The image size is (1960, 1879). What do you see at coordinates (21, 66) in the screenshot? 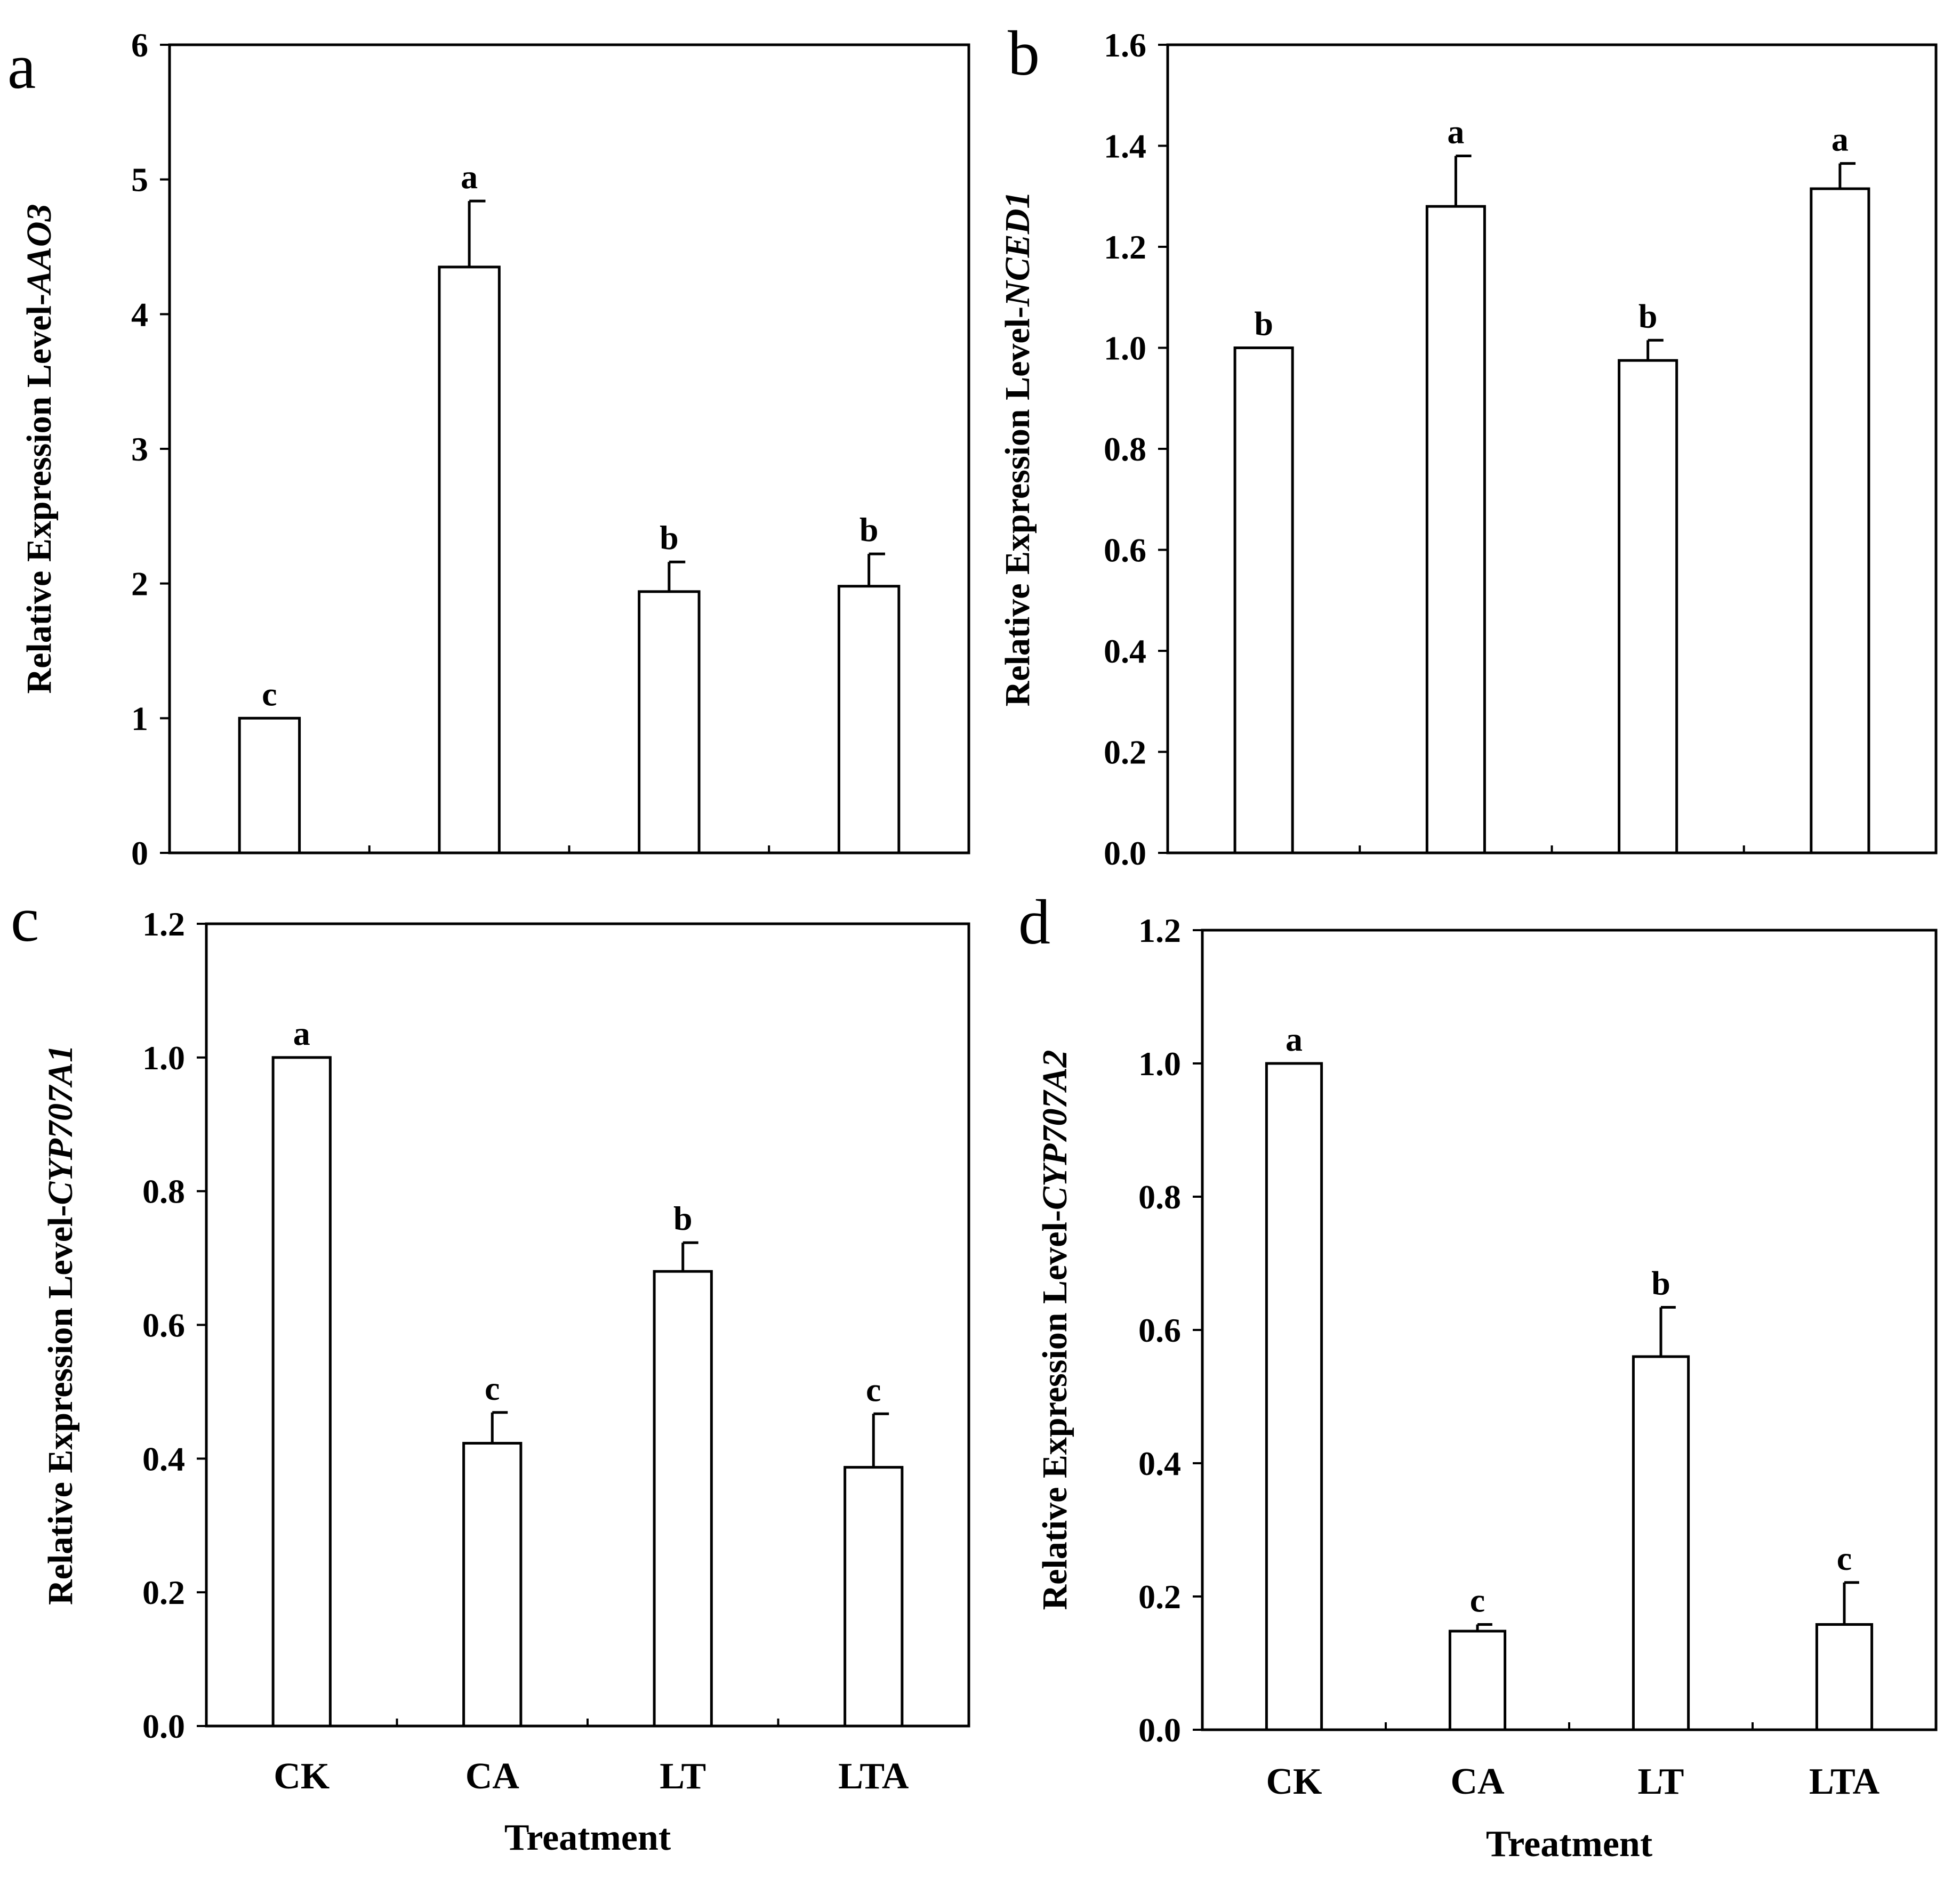
I see `panel-letter: a` at bounding box center [21, 66].